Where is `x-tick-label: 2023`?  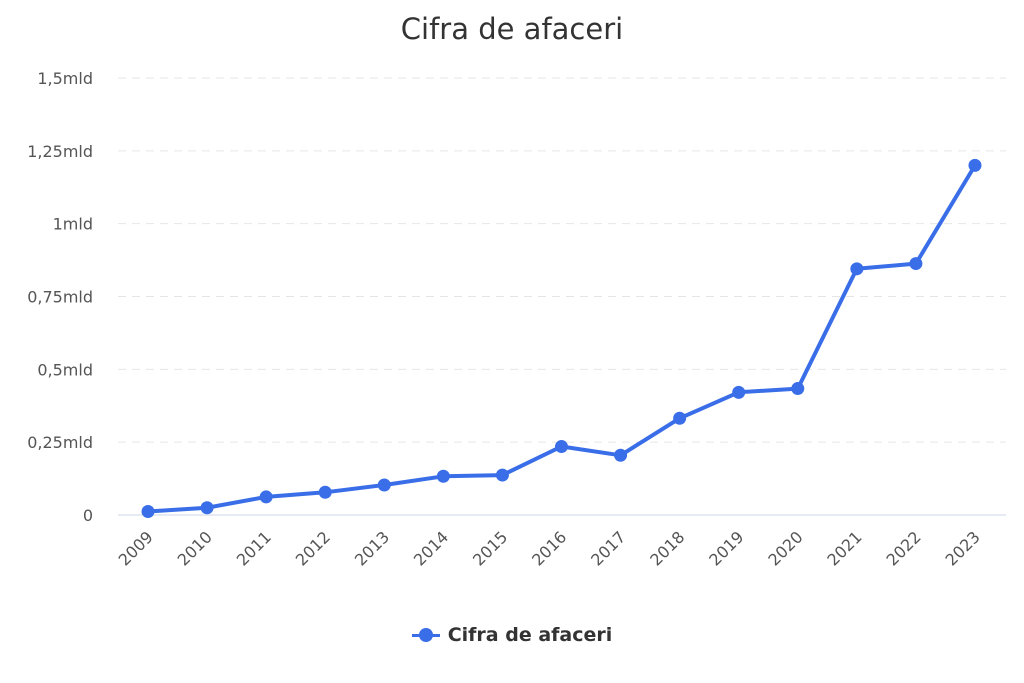
x-tick-label: 2023 is located at coordinates (963, 548).